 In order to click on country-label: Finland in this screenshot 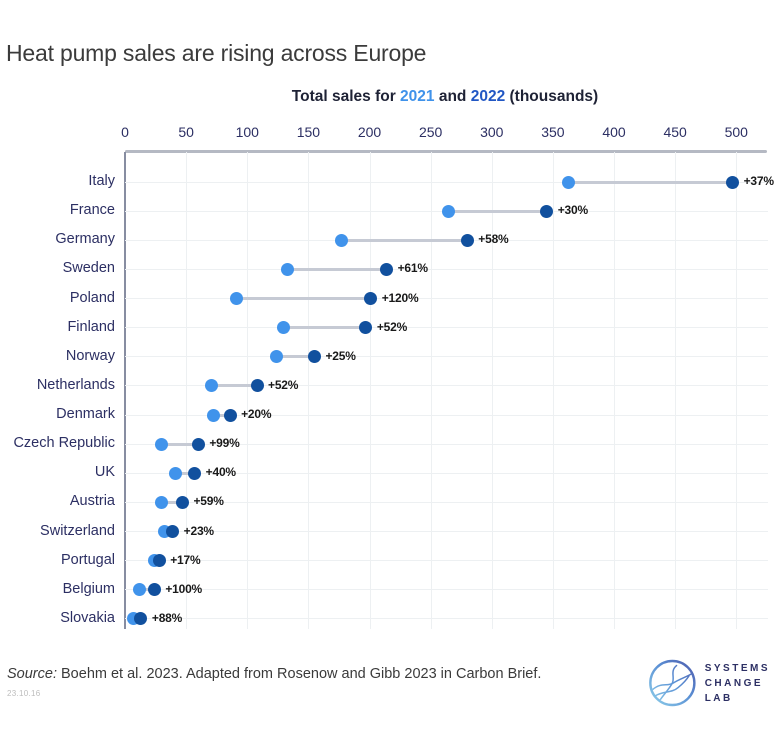, I will do `click(91, 326)`.